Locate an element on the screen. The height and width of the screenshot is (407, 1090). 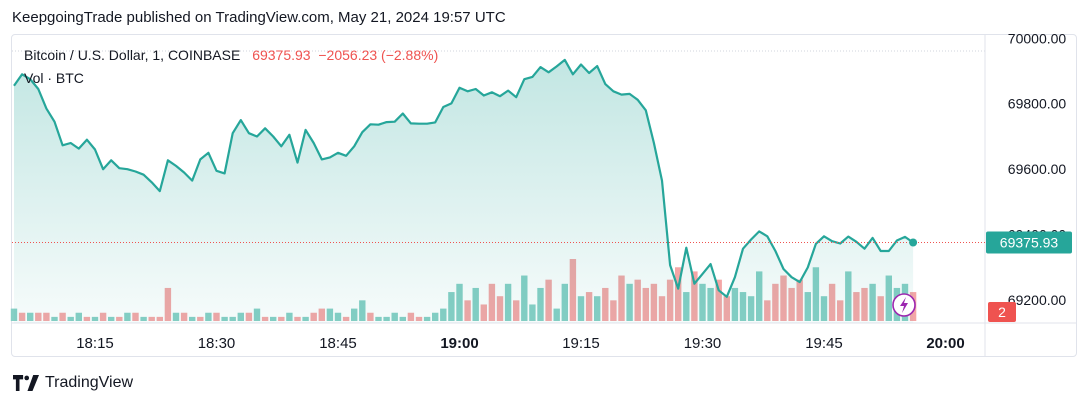
y-tick-label-0: 70000.00 is located at coordinates (1037, 38).